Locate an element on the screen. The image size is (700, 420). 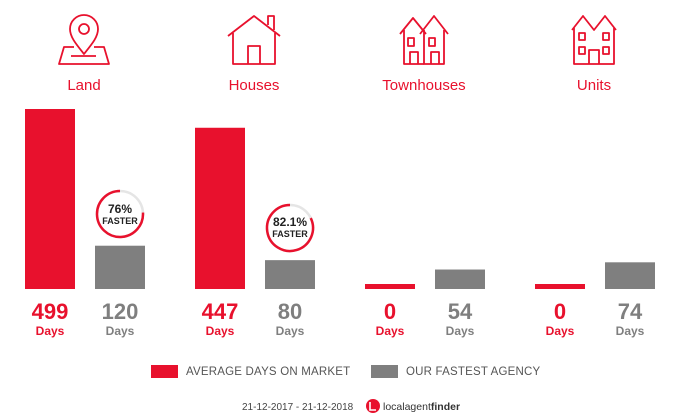
bar-units-fastest is located at coordinates (630, 275).